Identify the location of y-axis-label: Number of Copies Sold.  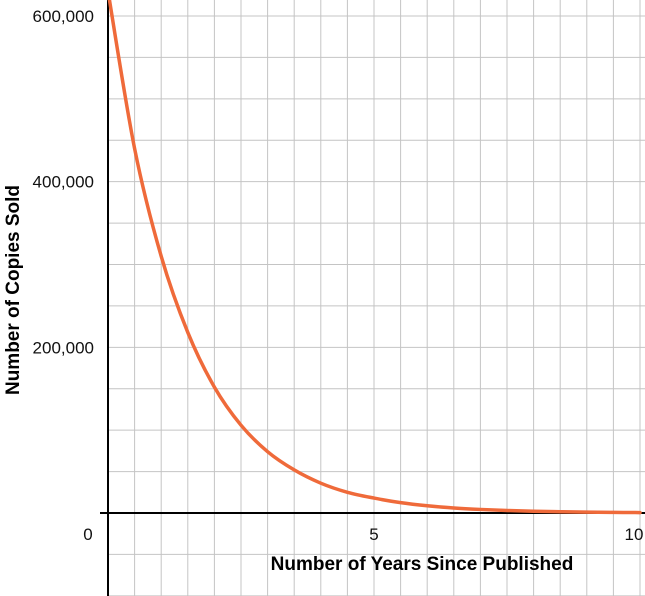
(13, 290).